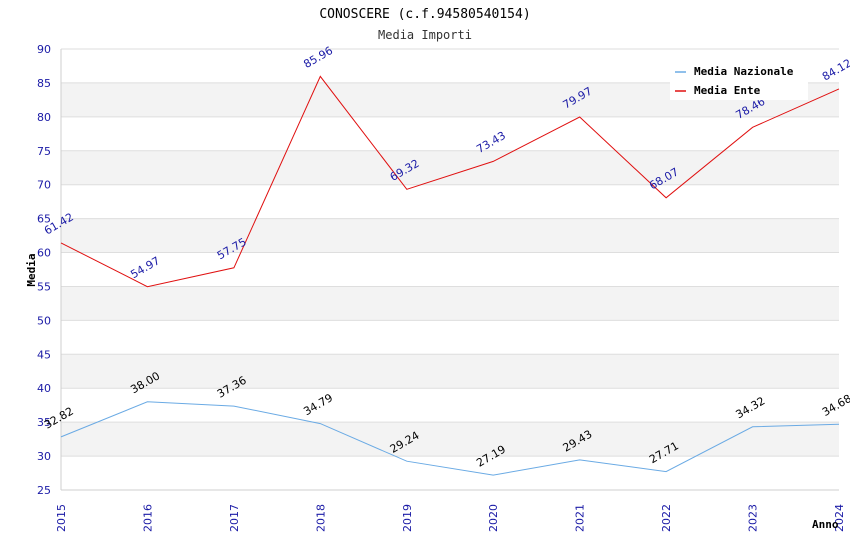 The width and height of the screenshot is (850, 550). Describe the element at coordinates (44, 490) in the screenshot. I see `y-tick-label: 25` at that location.